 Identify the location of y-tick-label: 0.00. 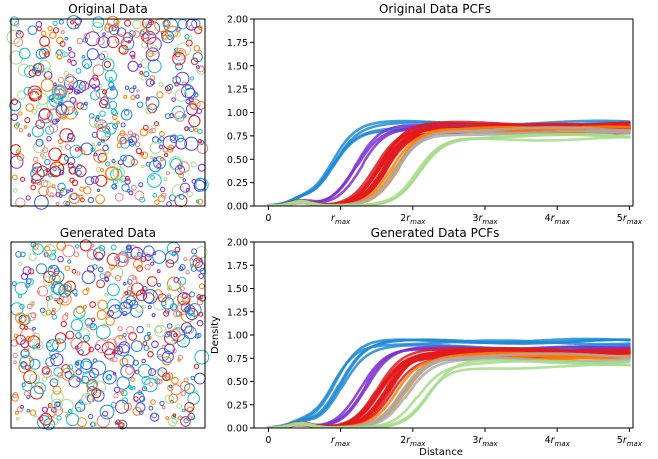
(237, 207).